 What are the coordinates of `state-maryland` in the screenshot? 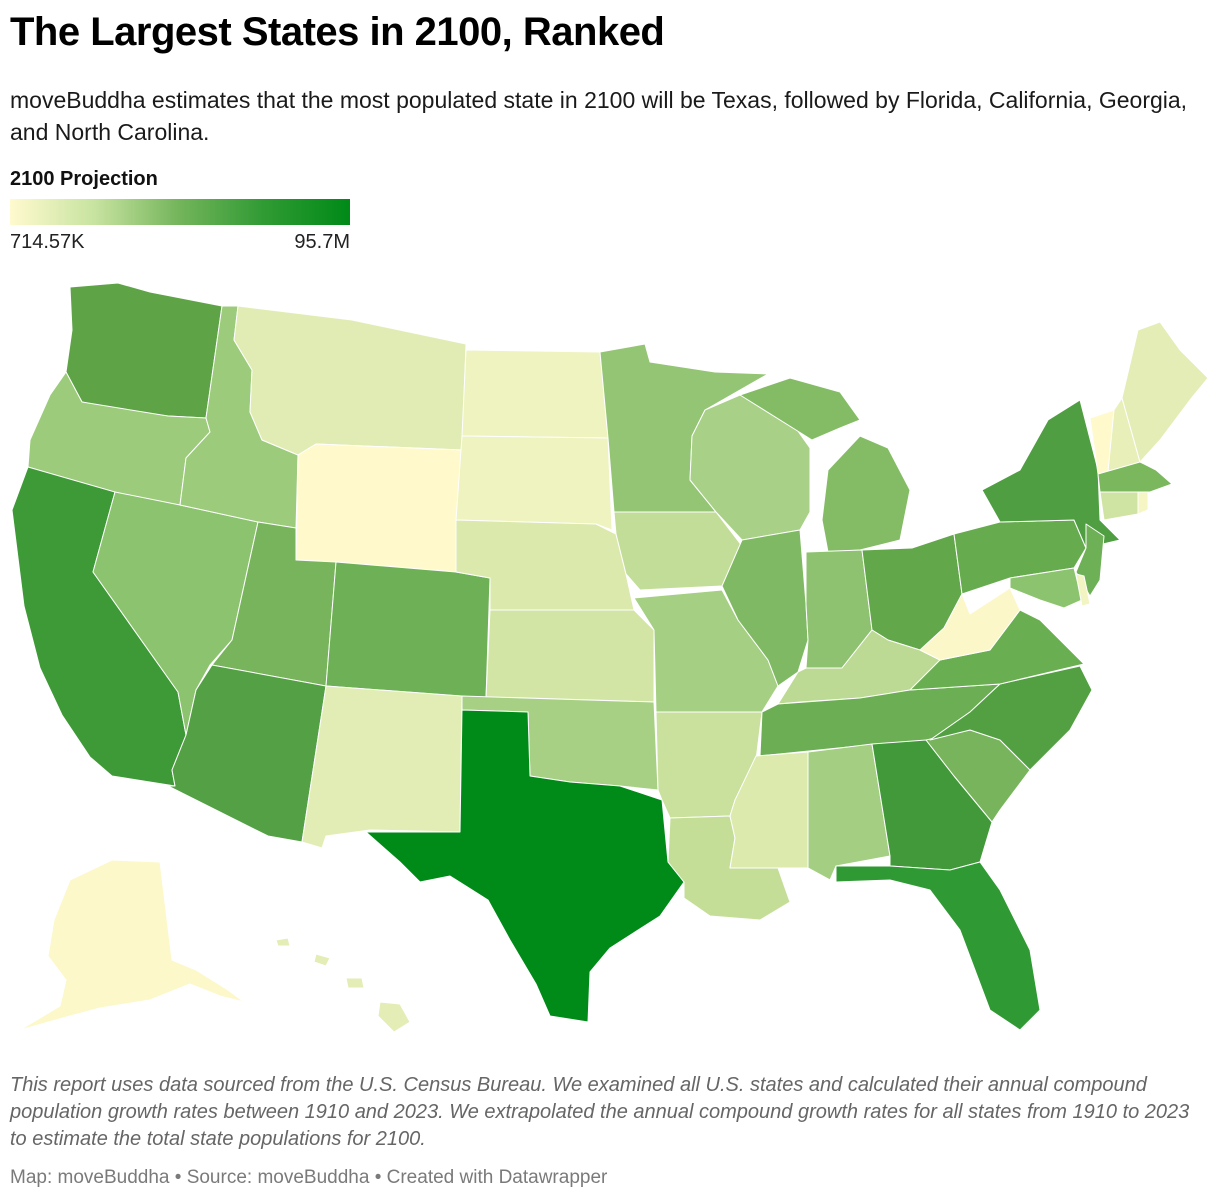 It's located at (1046, 588).